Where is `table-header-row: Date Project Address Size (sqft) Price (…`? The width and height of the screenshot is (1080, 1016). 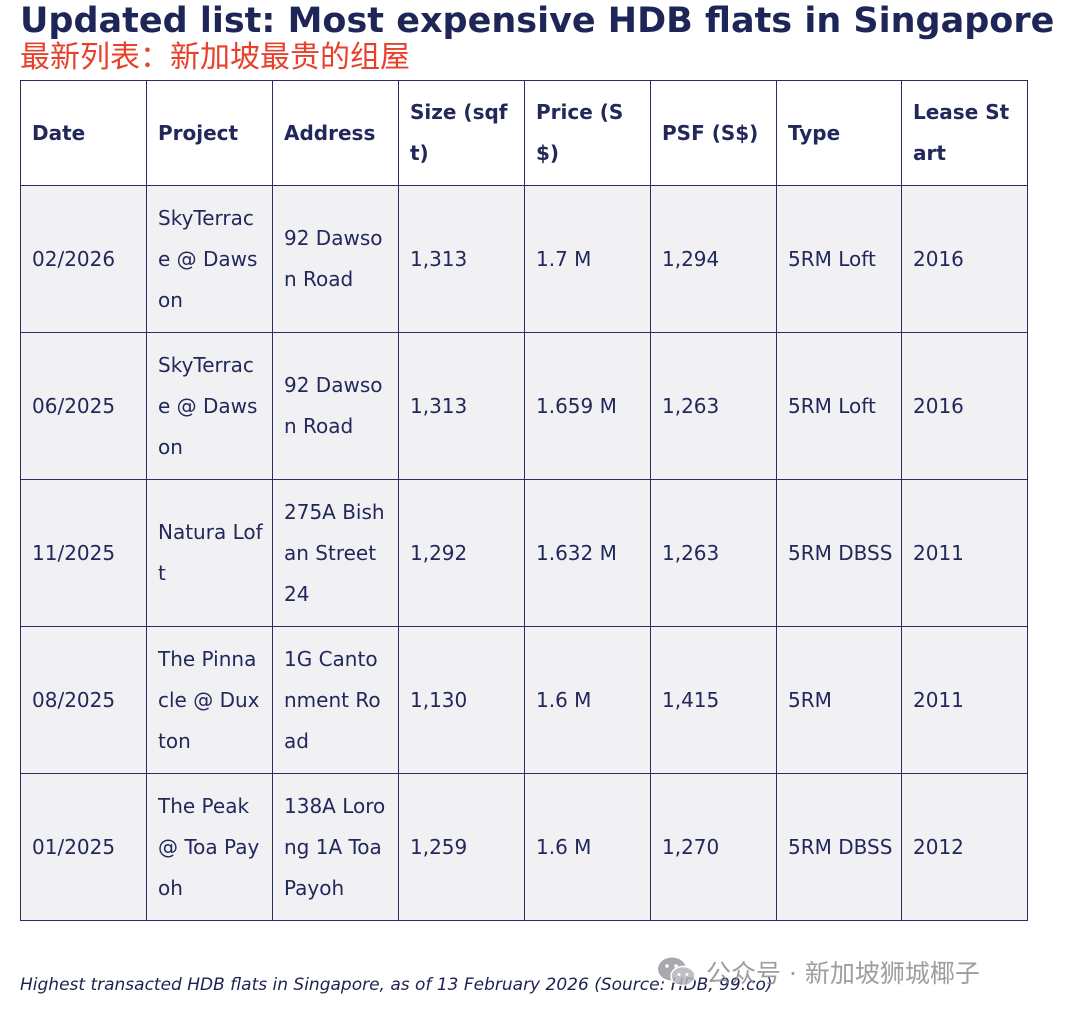
table-header-row: Date Project Address Size (sqft) Price (… is located at coordinates (524, 133).